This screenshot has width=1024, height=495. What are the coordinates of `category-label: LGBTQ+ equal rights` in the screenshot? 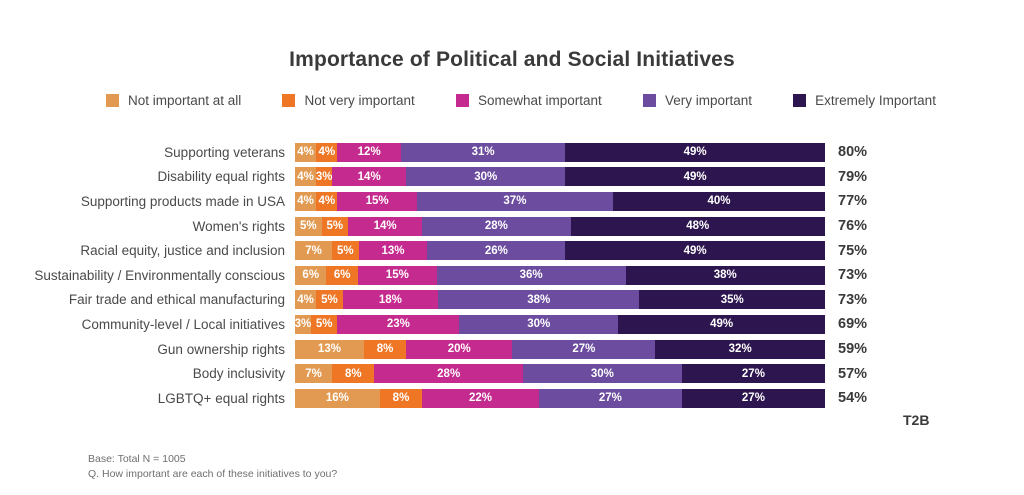 It's located at (221, 398).